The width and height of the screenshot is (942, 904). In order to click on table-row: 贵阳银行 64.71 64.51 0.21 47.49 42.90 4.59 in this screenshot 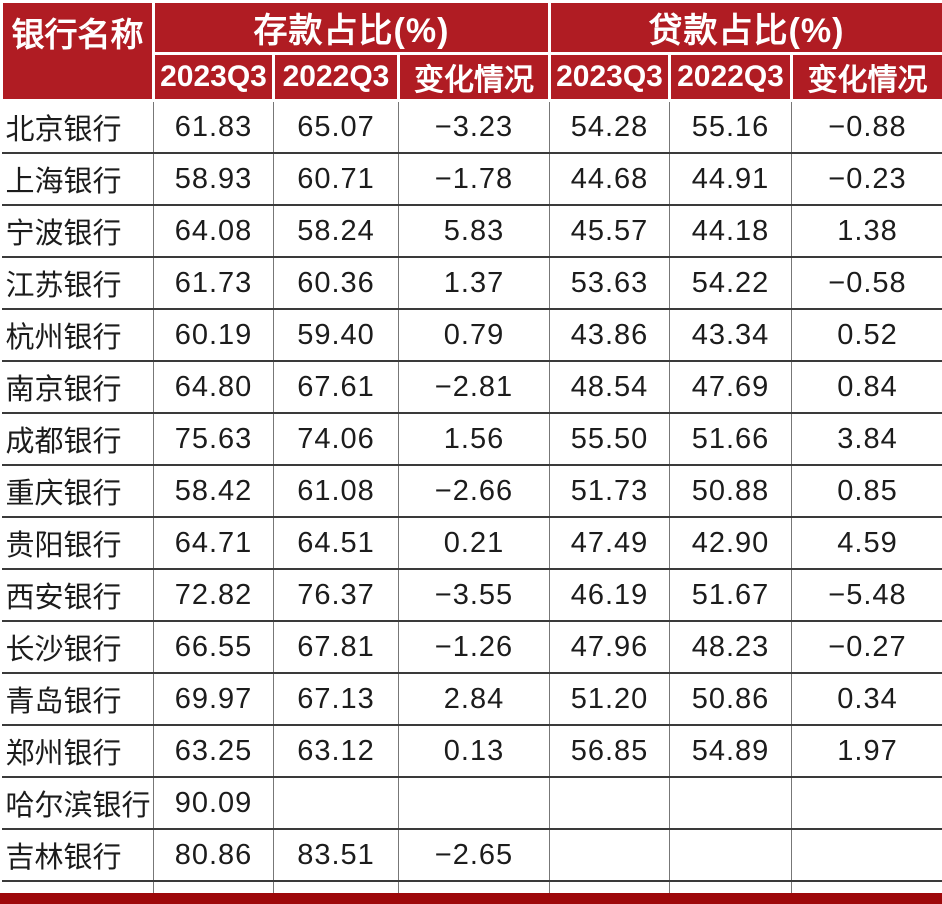, I will do `click(471, 542)`.